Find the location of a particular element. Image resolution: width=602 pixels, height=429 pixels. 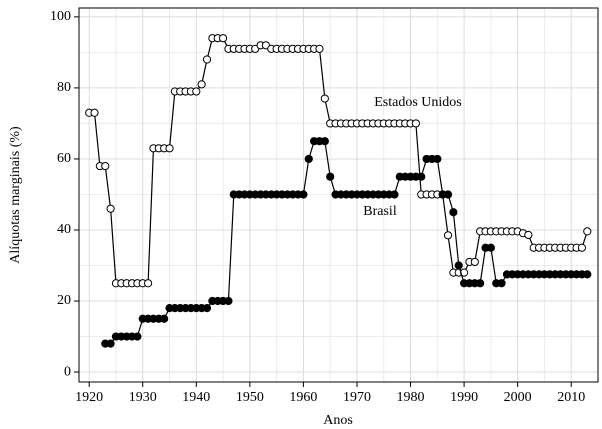

series-label: Estados Unidos is located at coordinates (418, 102).